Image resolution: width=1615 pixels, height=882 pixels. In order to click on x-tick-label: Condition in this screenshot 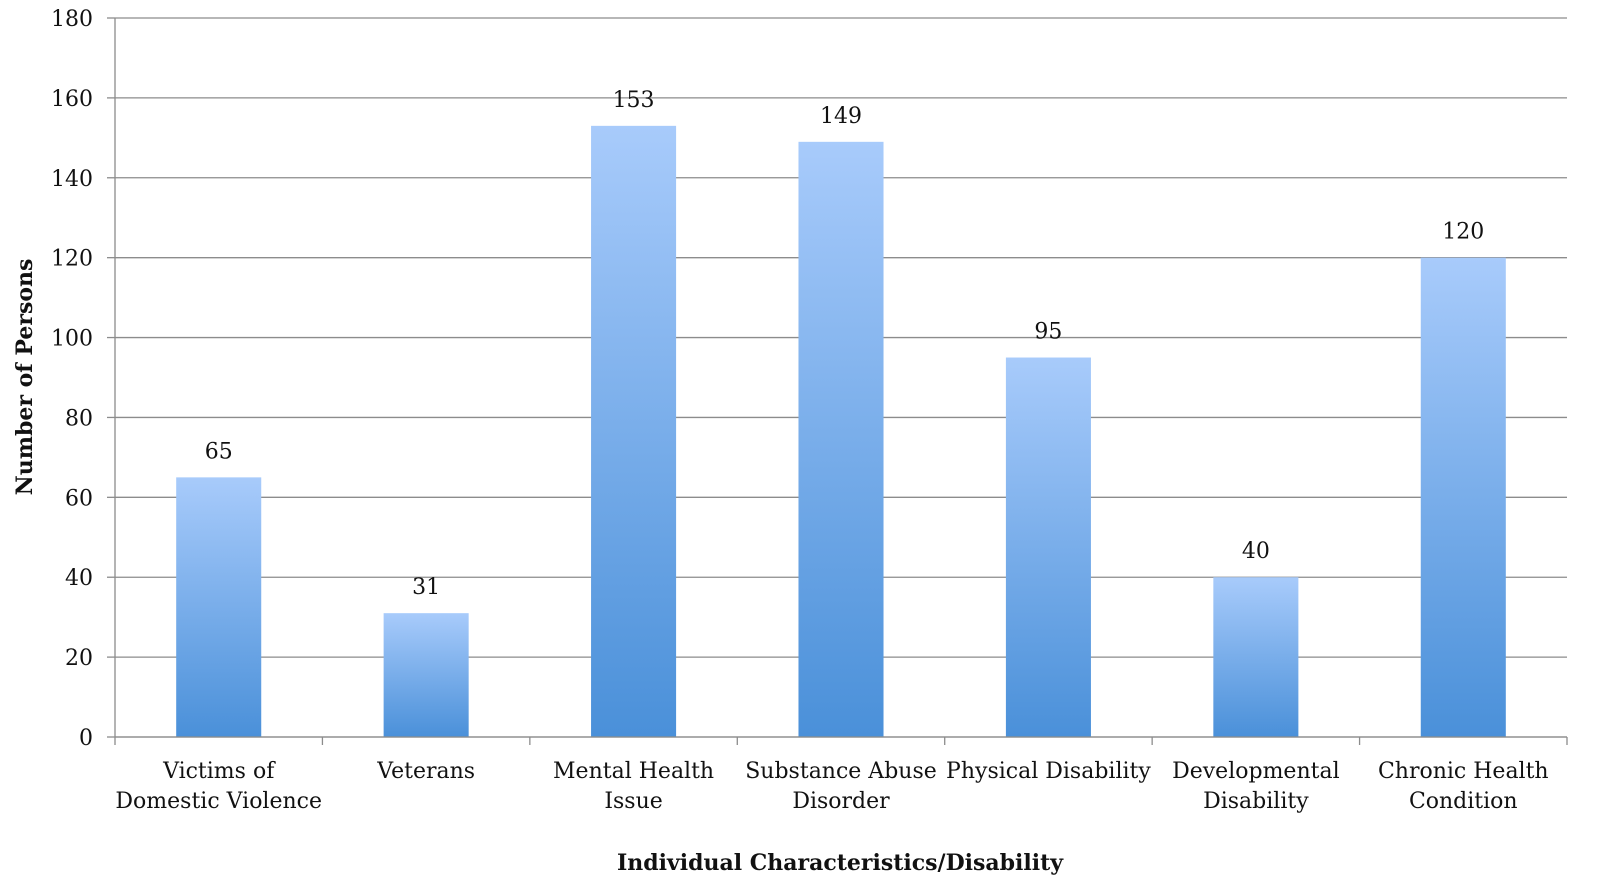, I will do `click(1463, 801)`.